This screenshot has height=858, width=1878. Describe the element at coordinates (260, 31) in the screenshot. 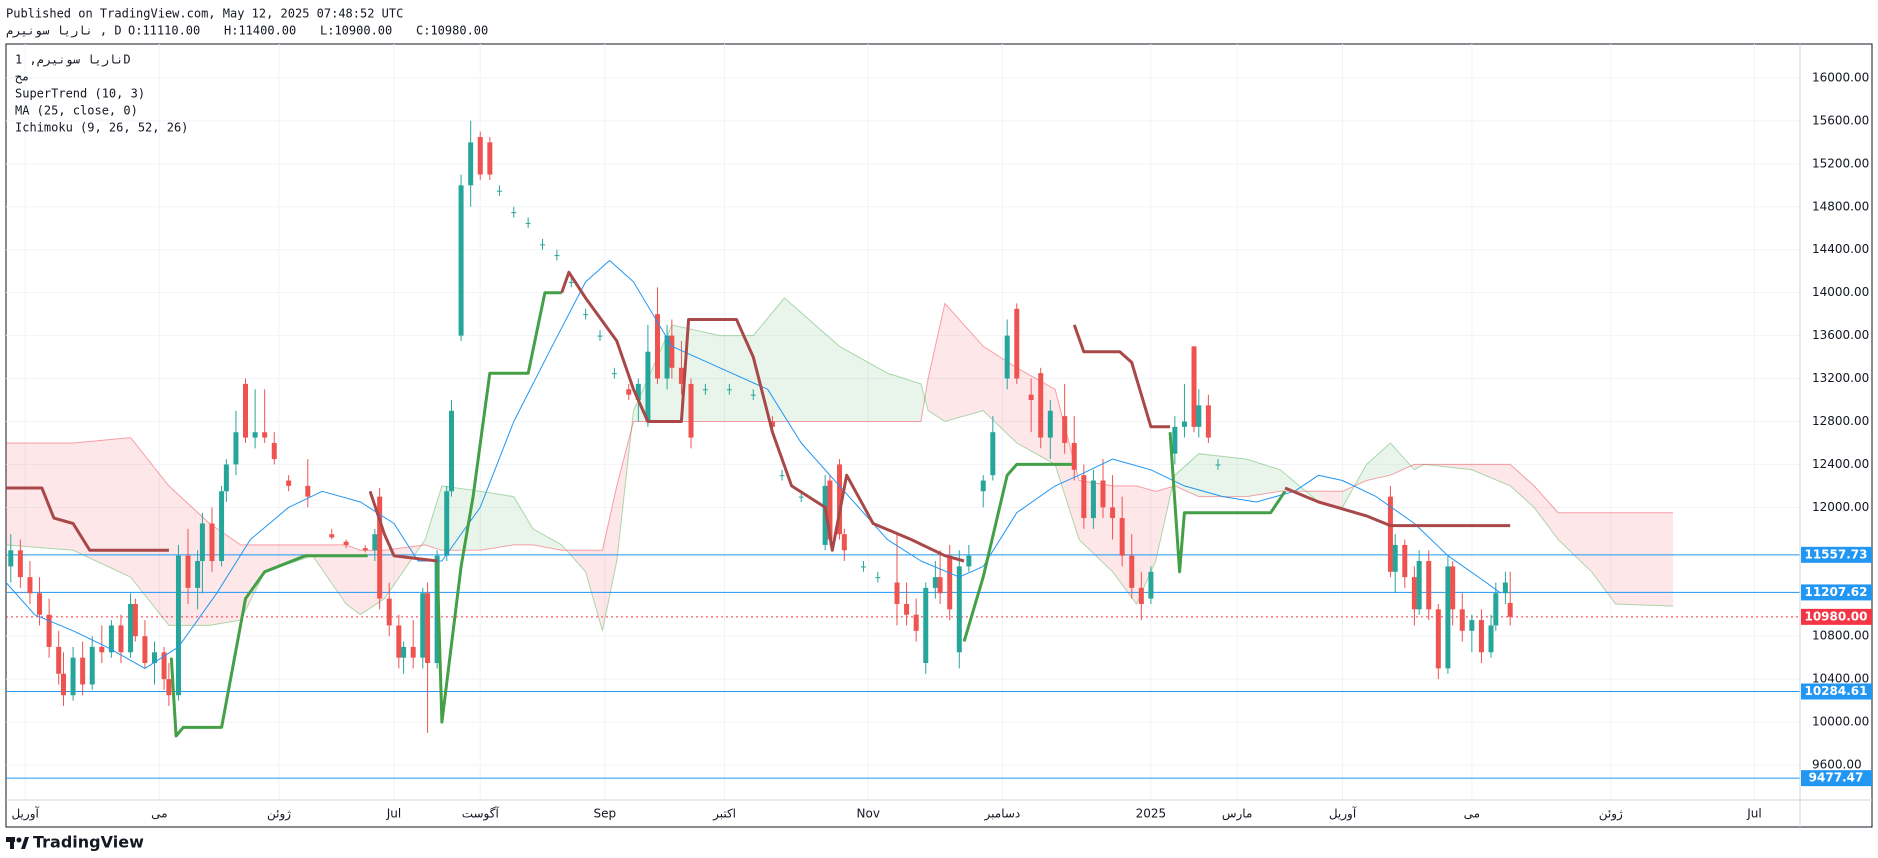

I see `ohlc-value: H:11400.00` at that location.